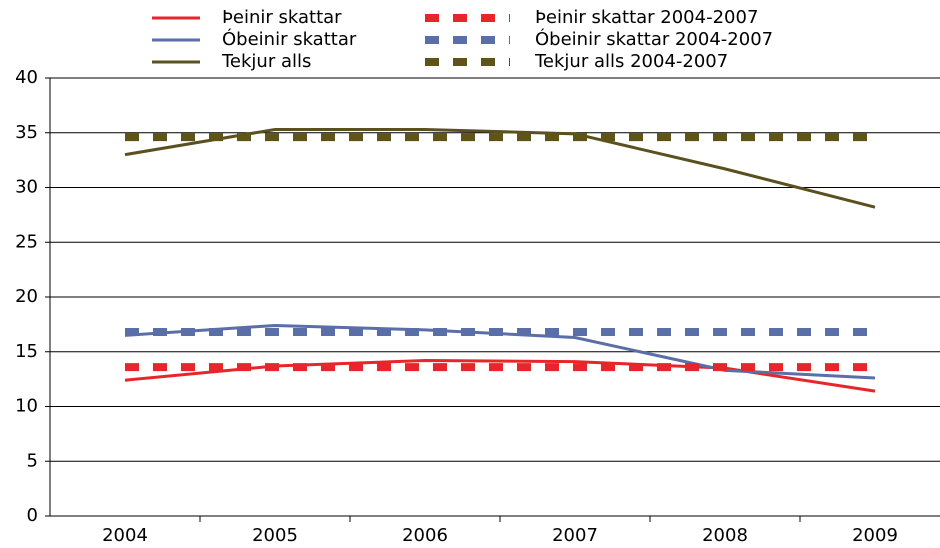  What do you see at coordinates (646, 17) in the screenshot?
I see `legend-label: Þeinir skattar 2004-2007` at bounding box center [646, 17].